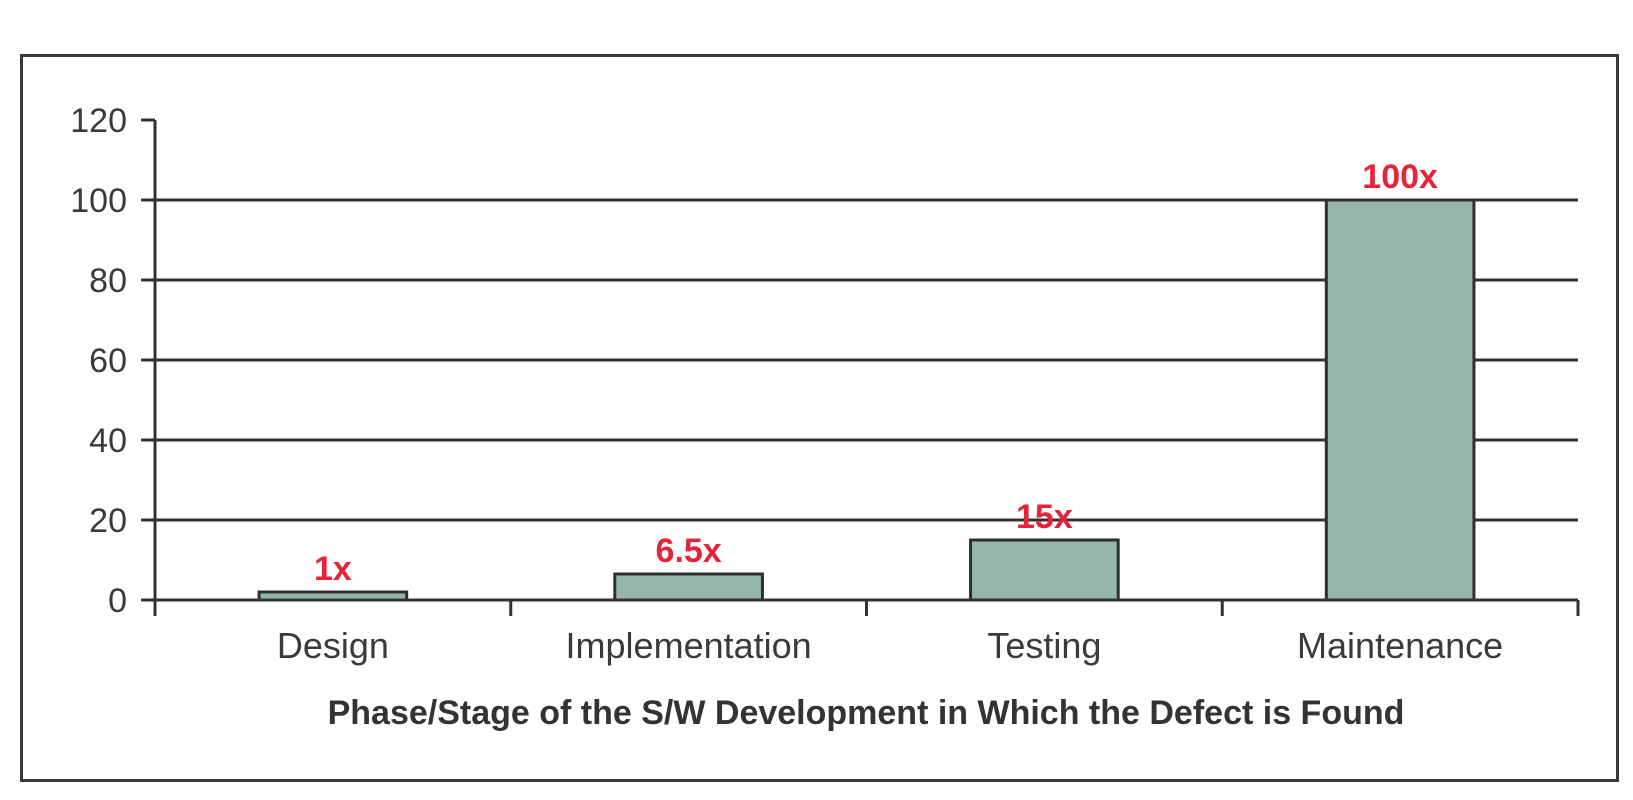 Image resolution: width=1633 pixels, height=800 pixels. What do you see at coordinates (1400, 177) in the screenshot?
I see `data-label: 100x` at bounding box center [1400, 177].